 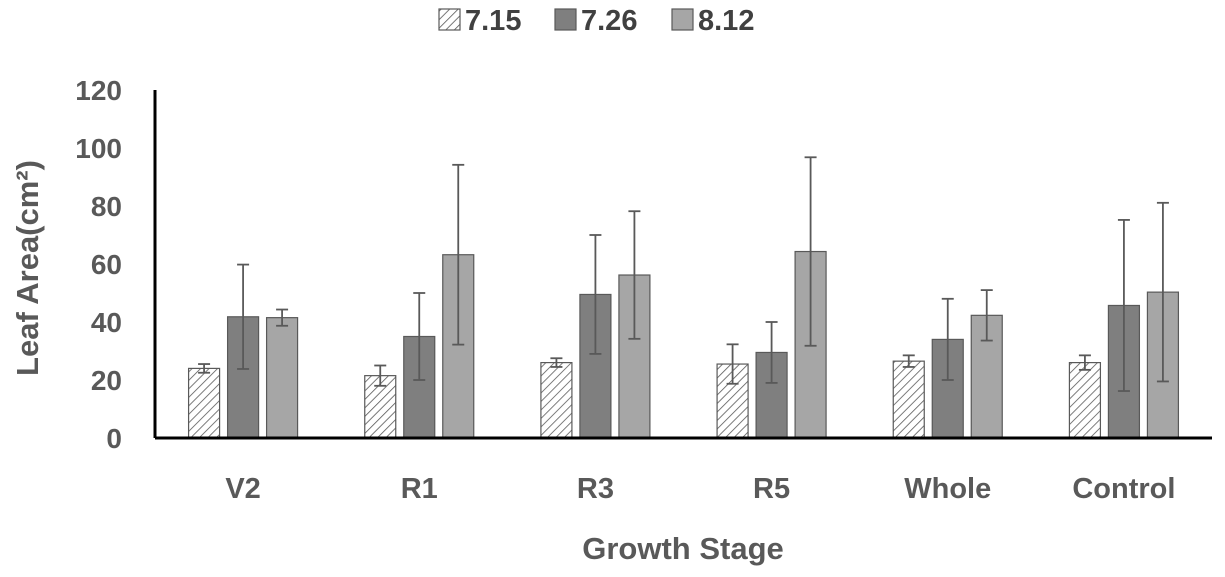 What do you see at coordinates (986, 315) in the screenshot?
I see `error-bar-8.12-Whole` at bounding box center [986, 315].